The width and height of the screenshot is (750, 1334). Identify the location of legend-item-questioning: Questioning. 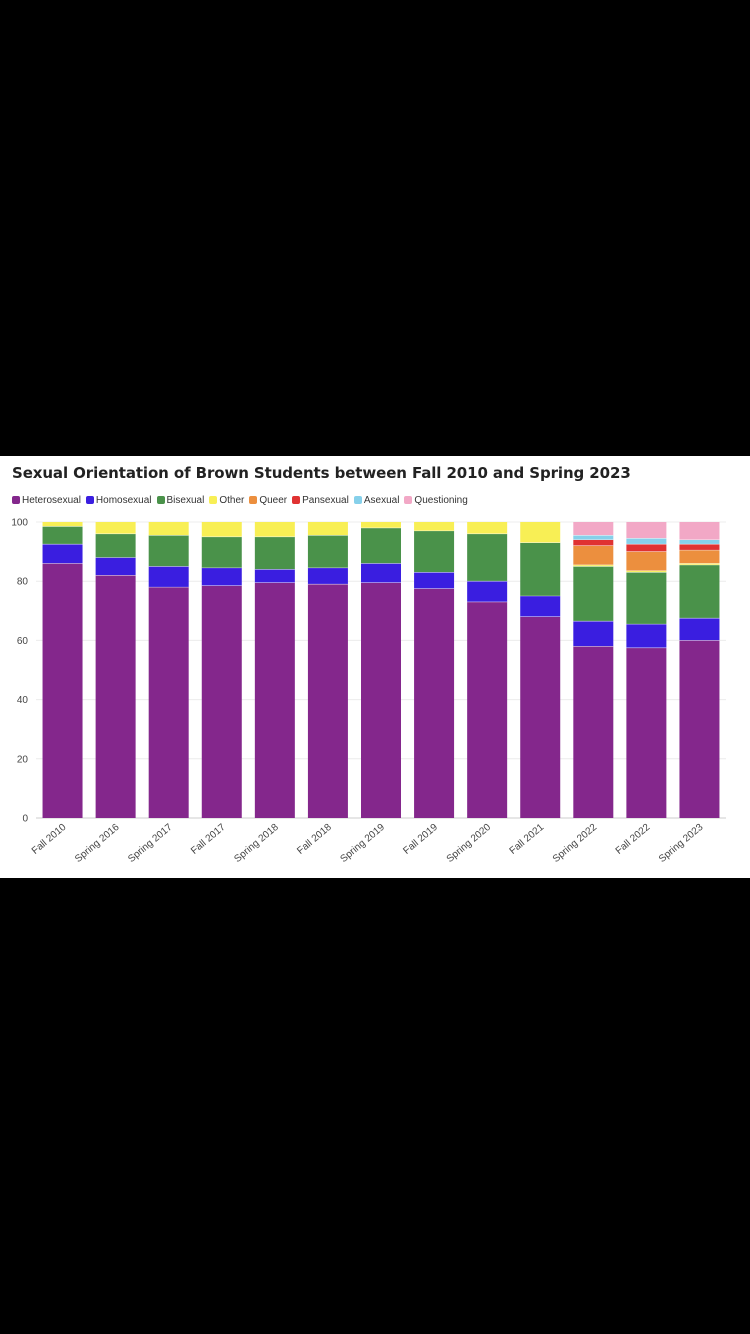
(436, 500).